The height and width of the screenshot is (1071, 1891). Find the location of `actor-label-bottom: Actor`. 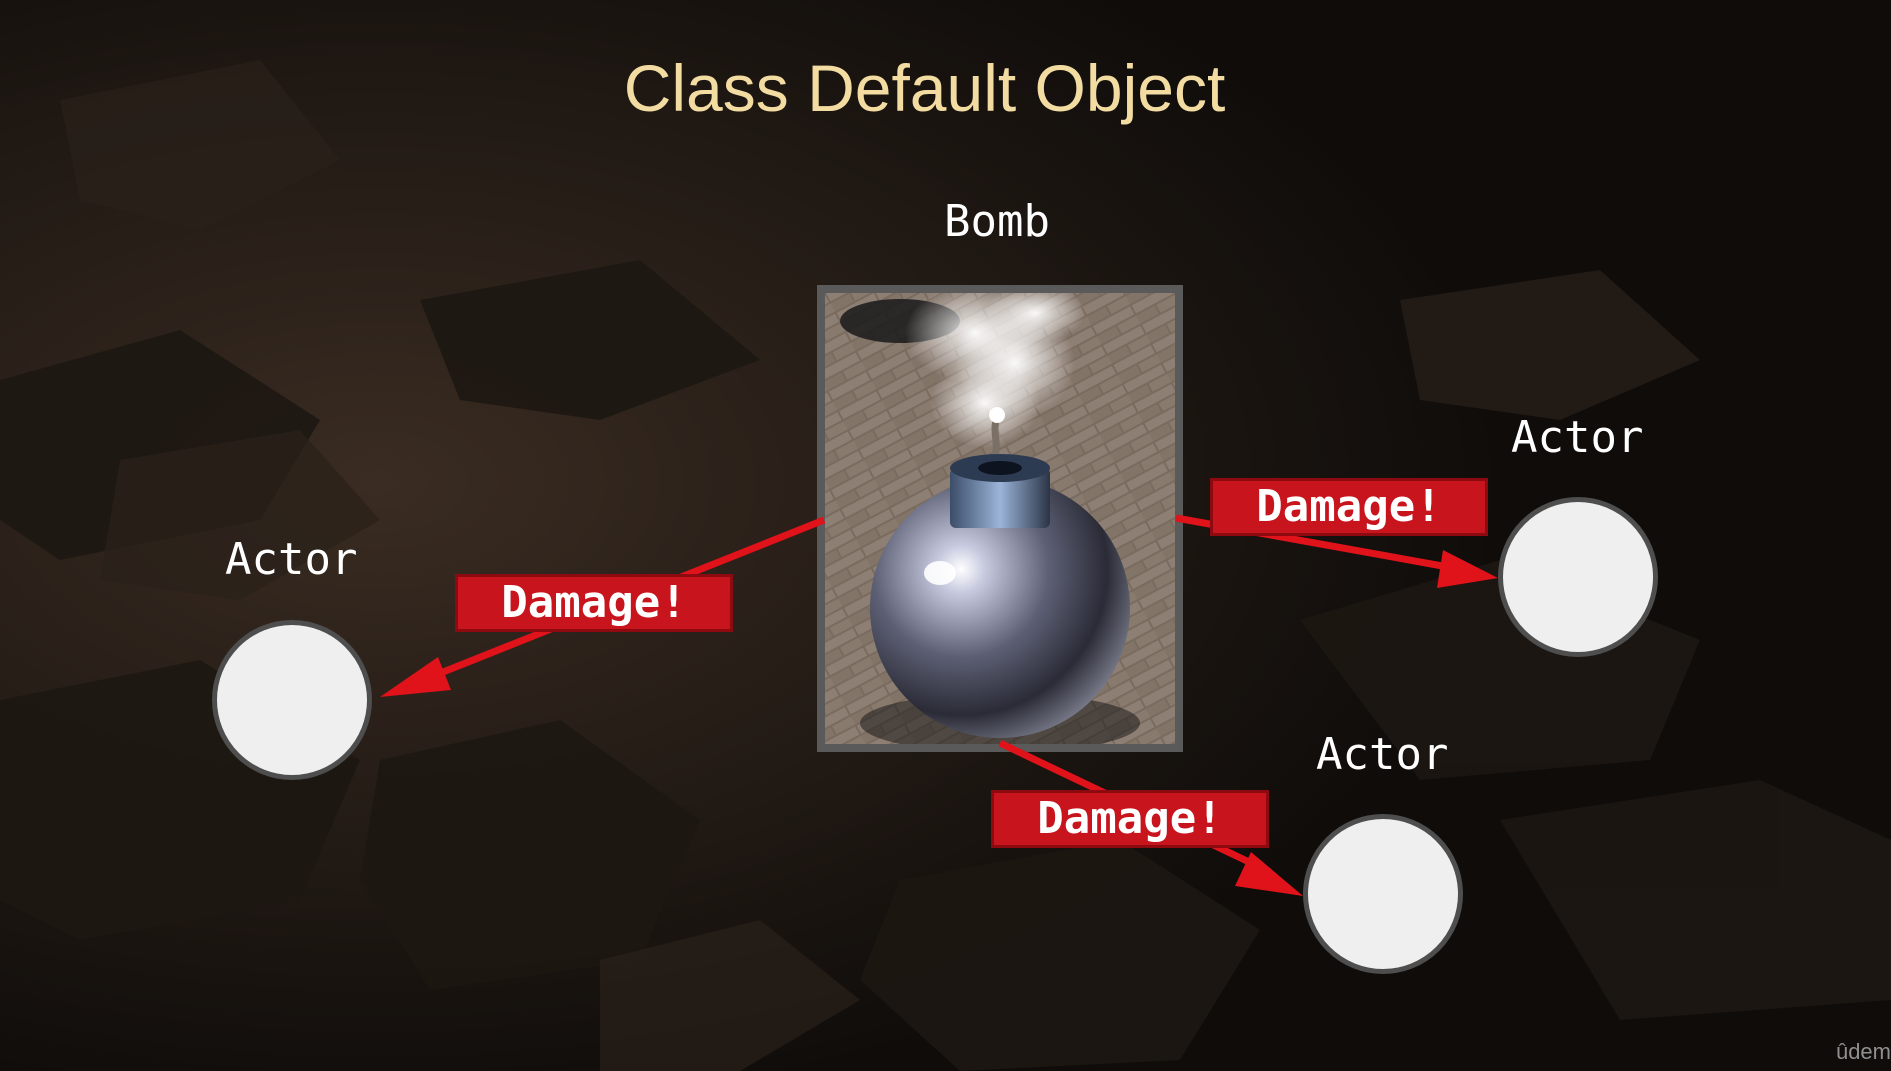

actor-label-bottom: Actor is located at coordinates (1382, 754).